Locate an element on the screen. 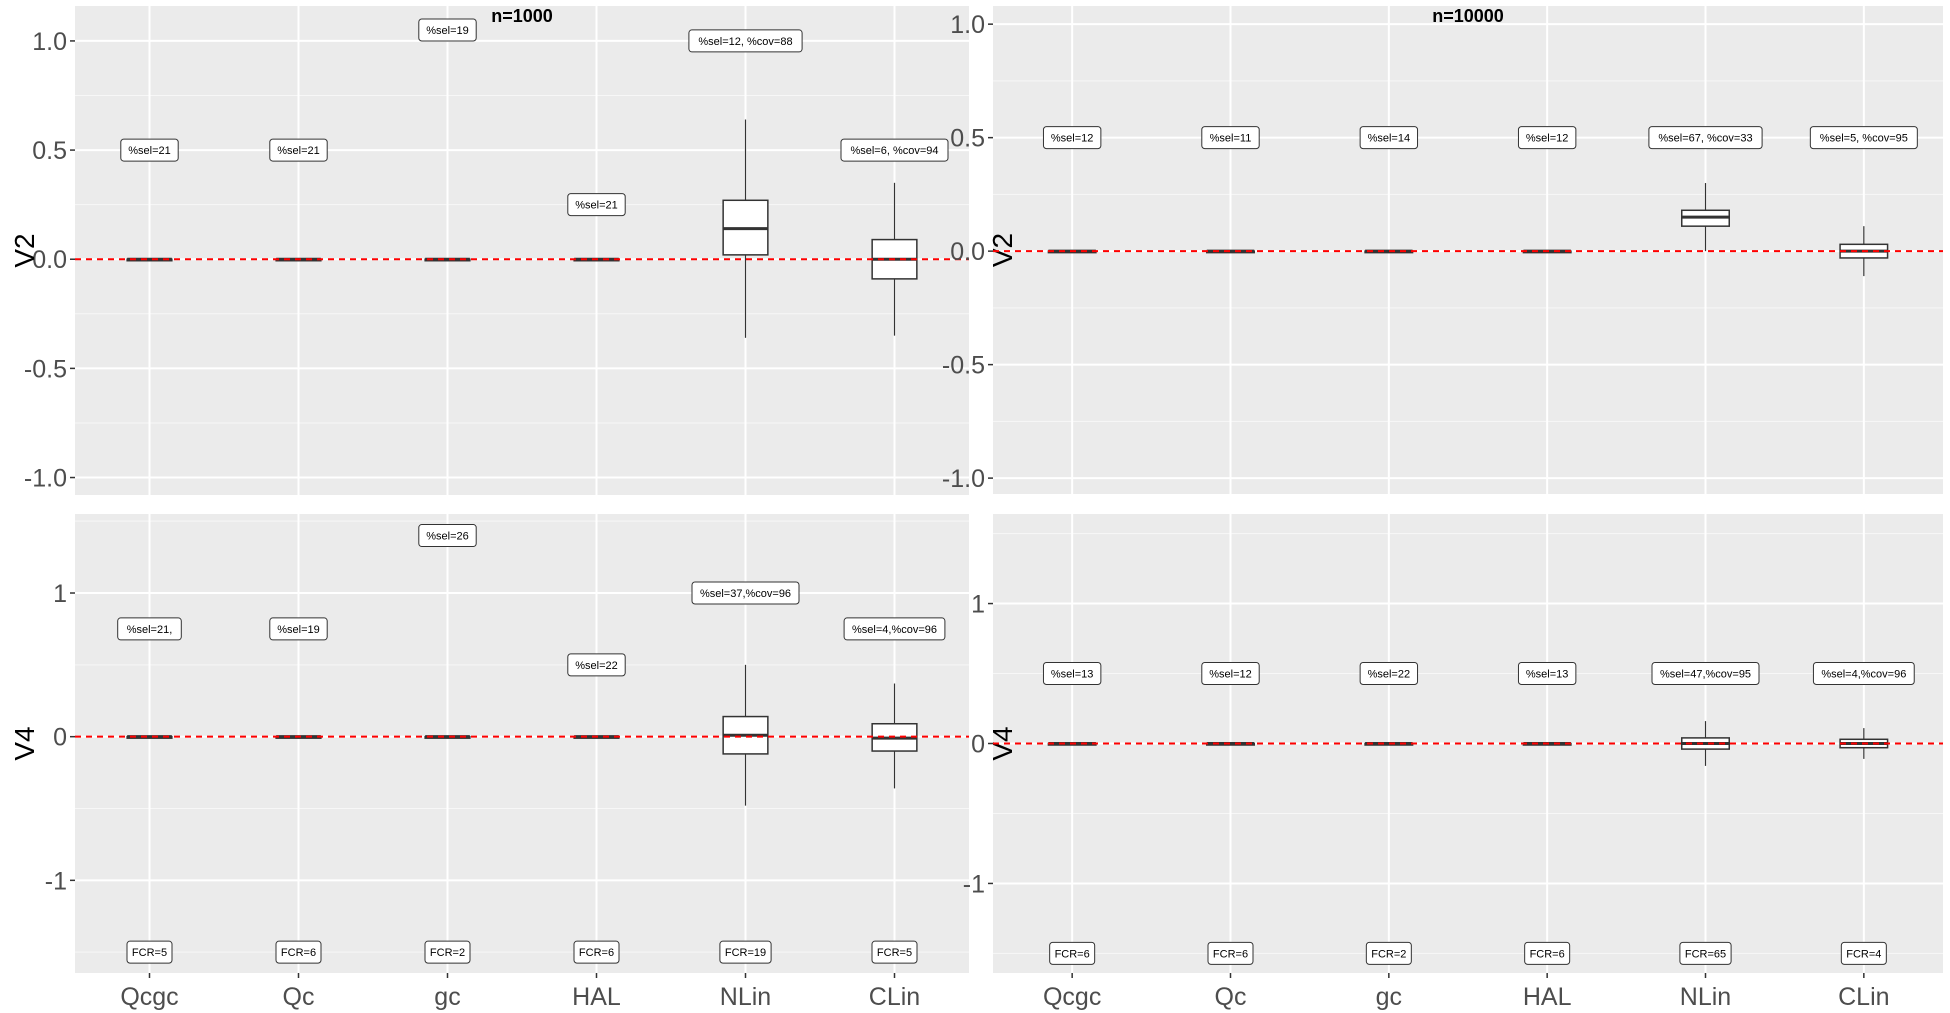  x-tick-label: Qc is located at coordinates (1231, 997).